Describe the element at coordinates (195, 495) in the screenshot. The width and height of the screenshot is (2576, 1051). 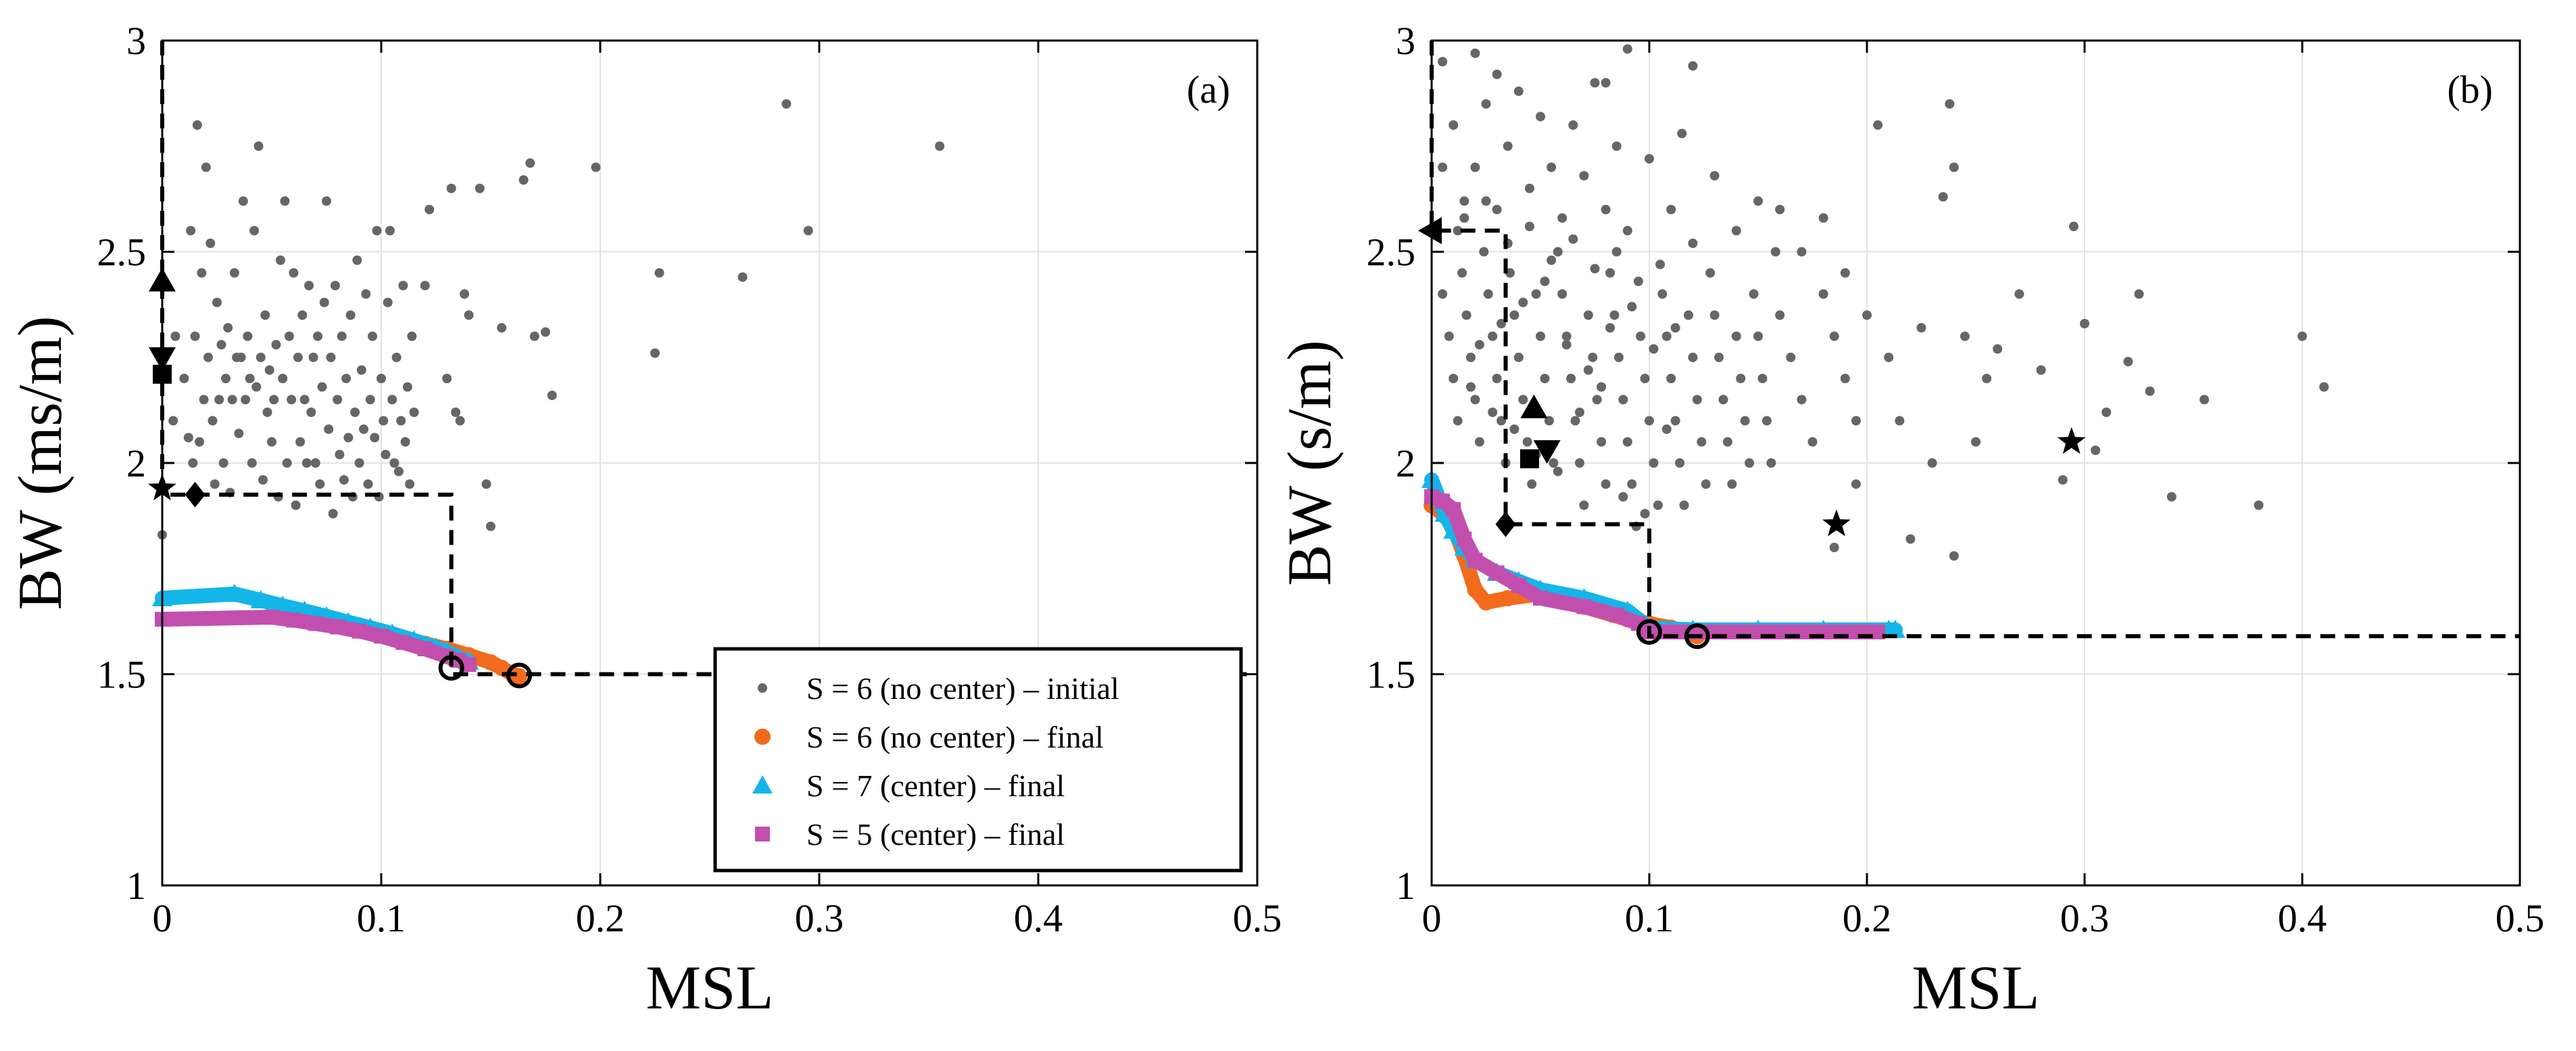
I see `special-marker-diamond` at that location.